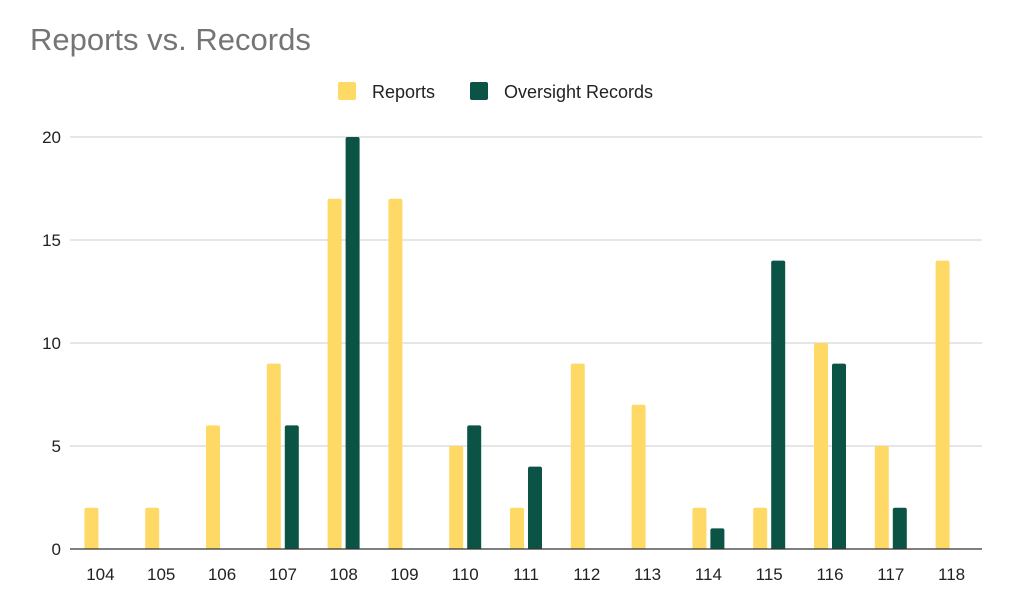  Describe the element at coordinates (100, 574) in the screenshot. I see `x-tick-label: 104` at that location.